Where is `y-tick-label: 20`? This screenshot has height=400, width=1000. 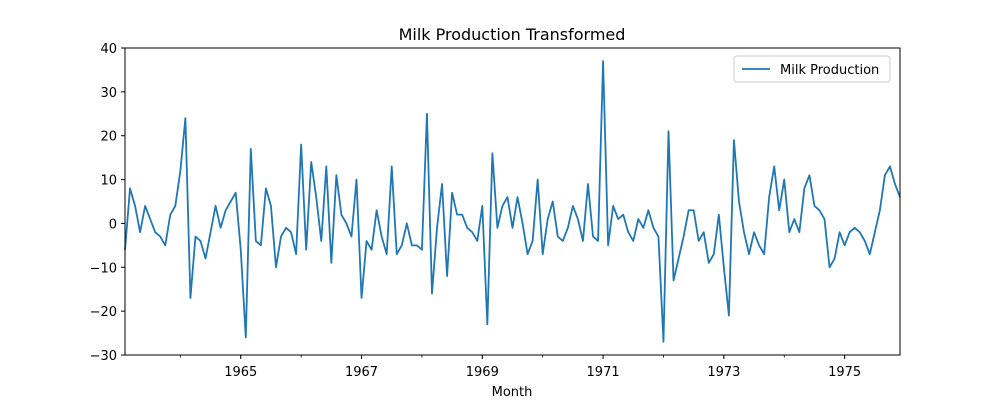
y-tick-label: 20 is located at coordinates (108, 137).